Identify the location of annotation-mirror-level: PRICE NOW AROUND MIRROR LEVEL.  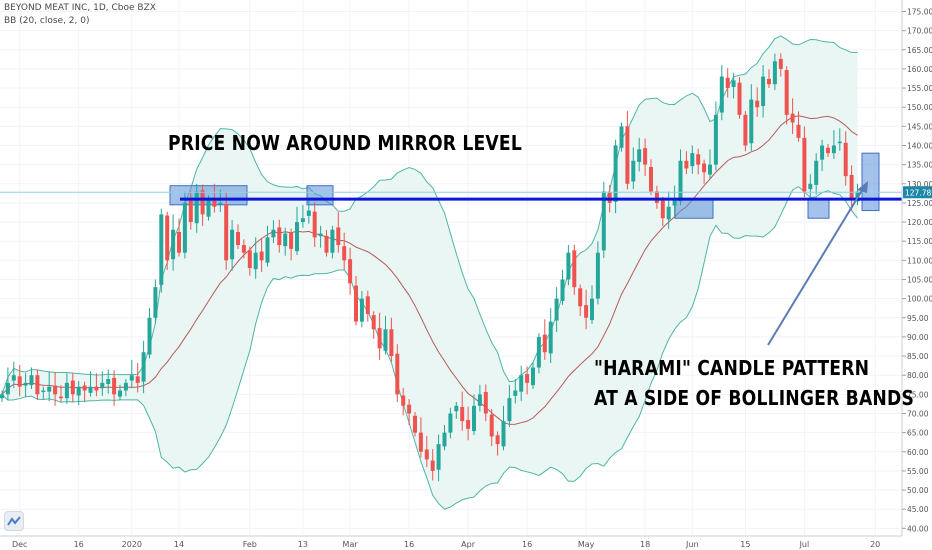
(345, 143).